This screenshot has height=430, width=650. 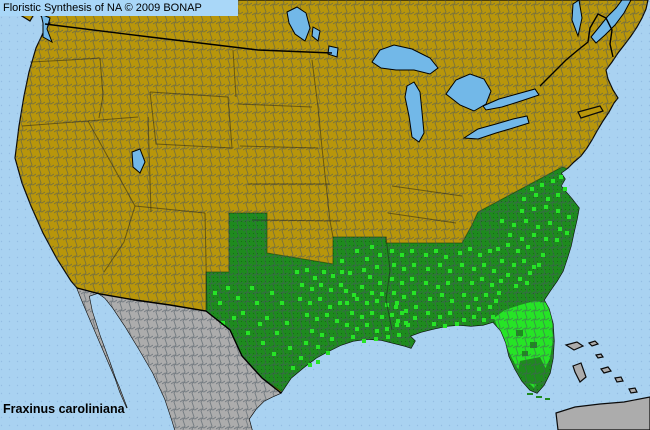 What do you see at coordinates (316, 34) in the screenshot?
I see `lake-manitoba` at bounding box center [316, 34].